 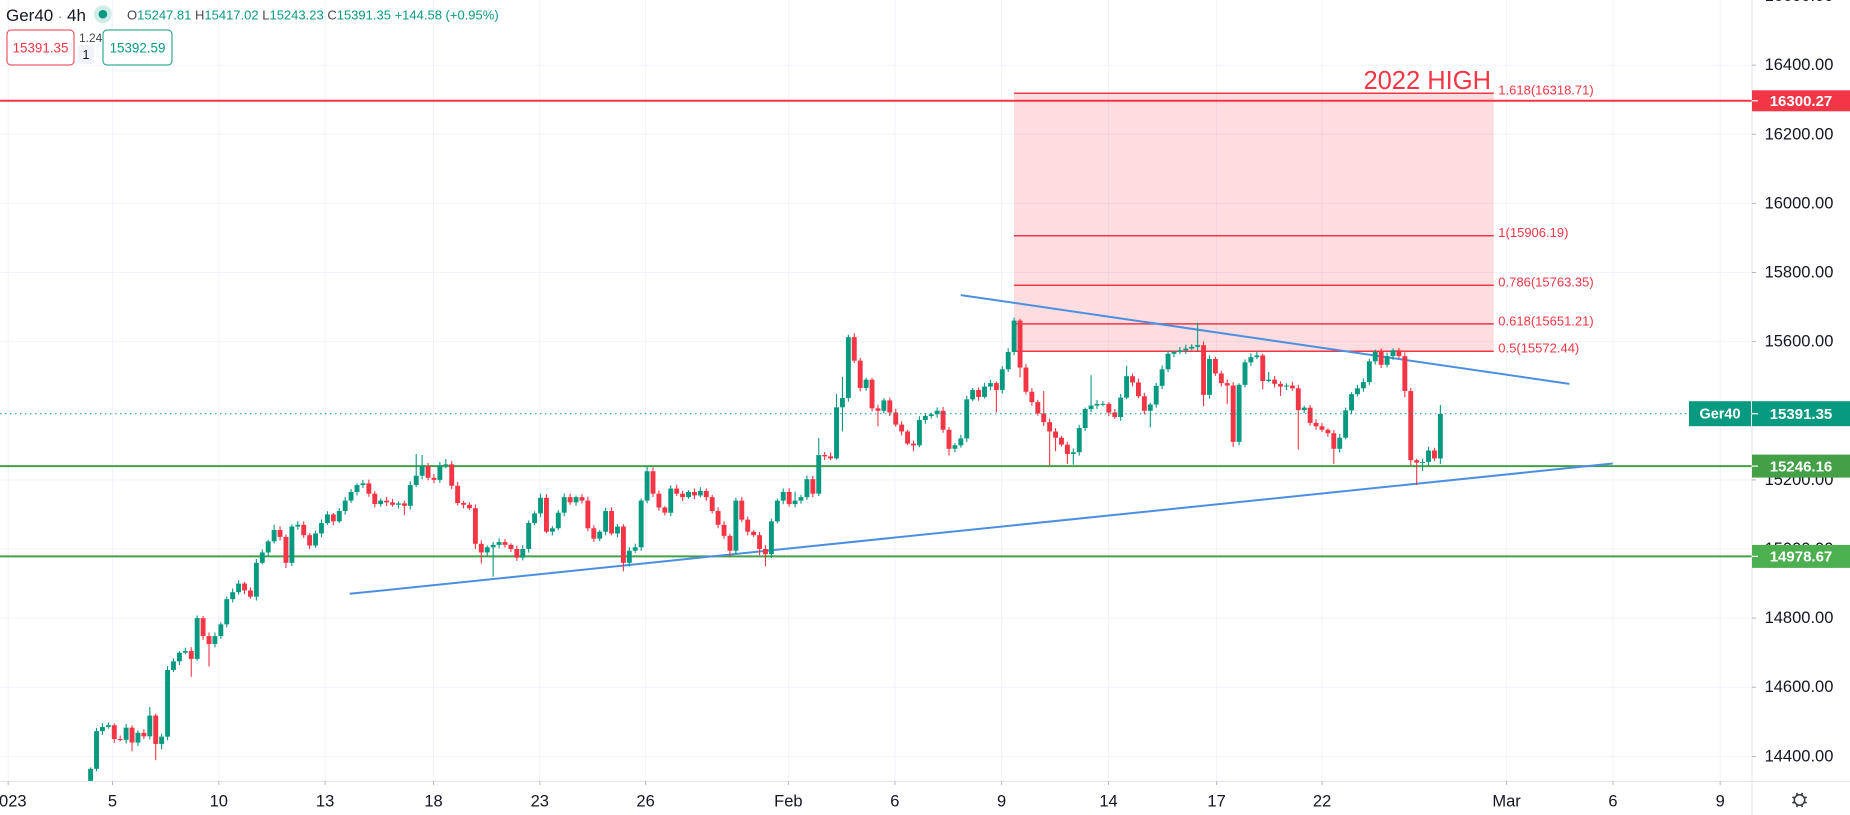 I want to click on svg-text: 14400.00, so click(x=1799, y=756).